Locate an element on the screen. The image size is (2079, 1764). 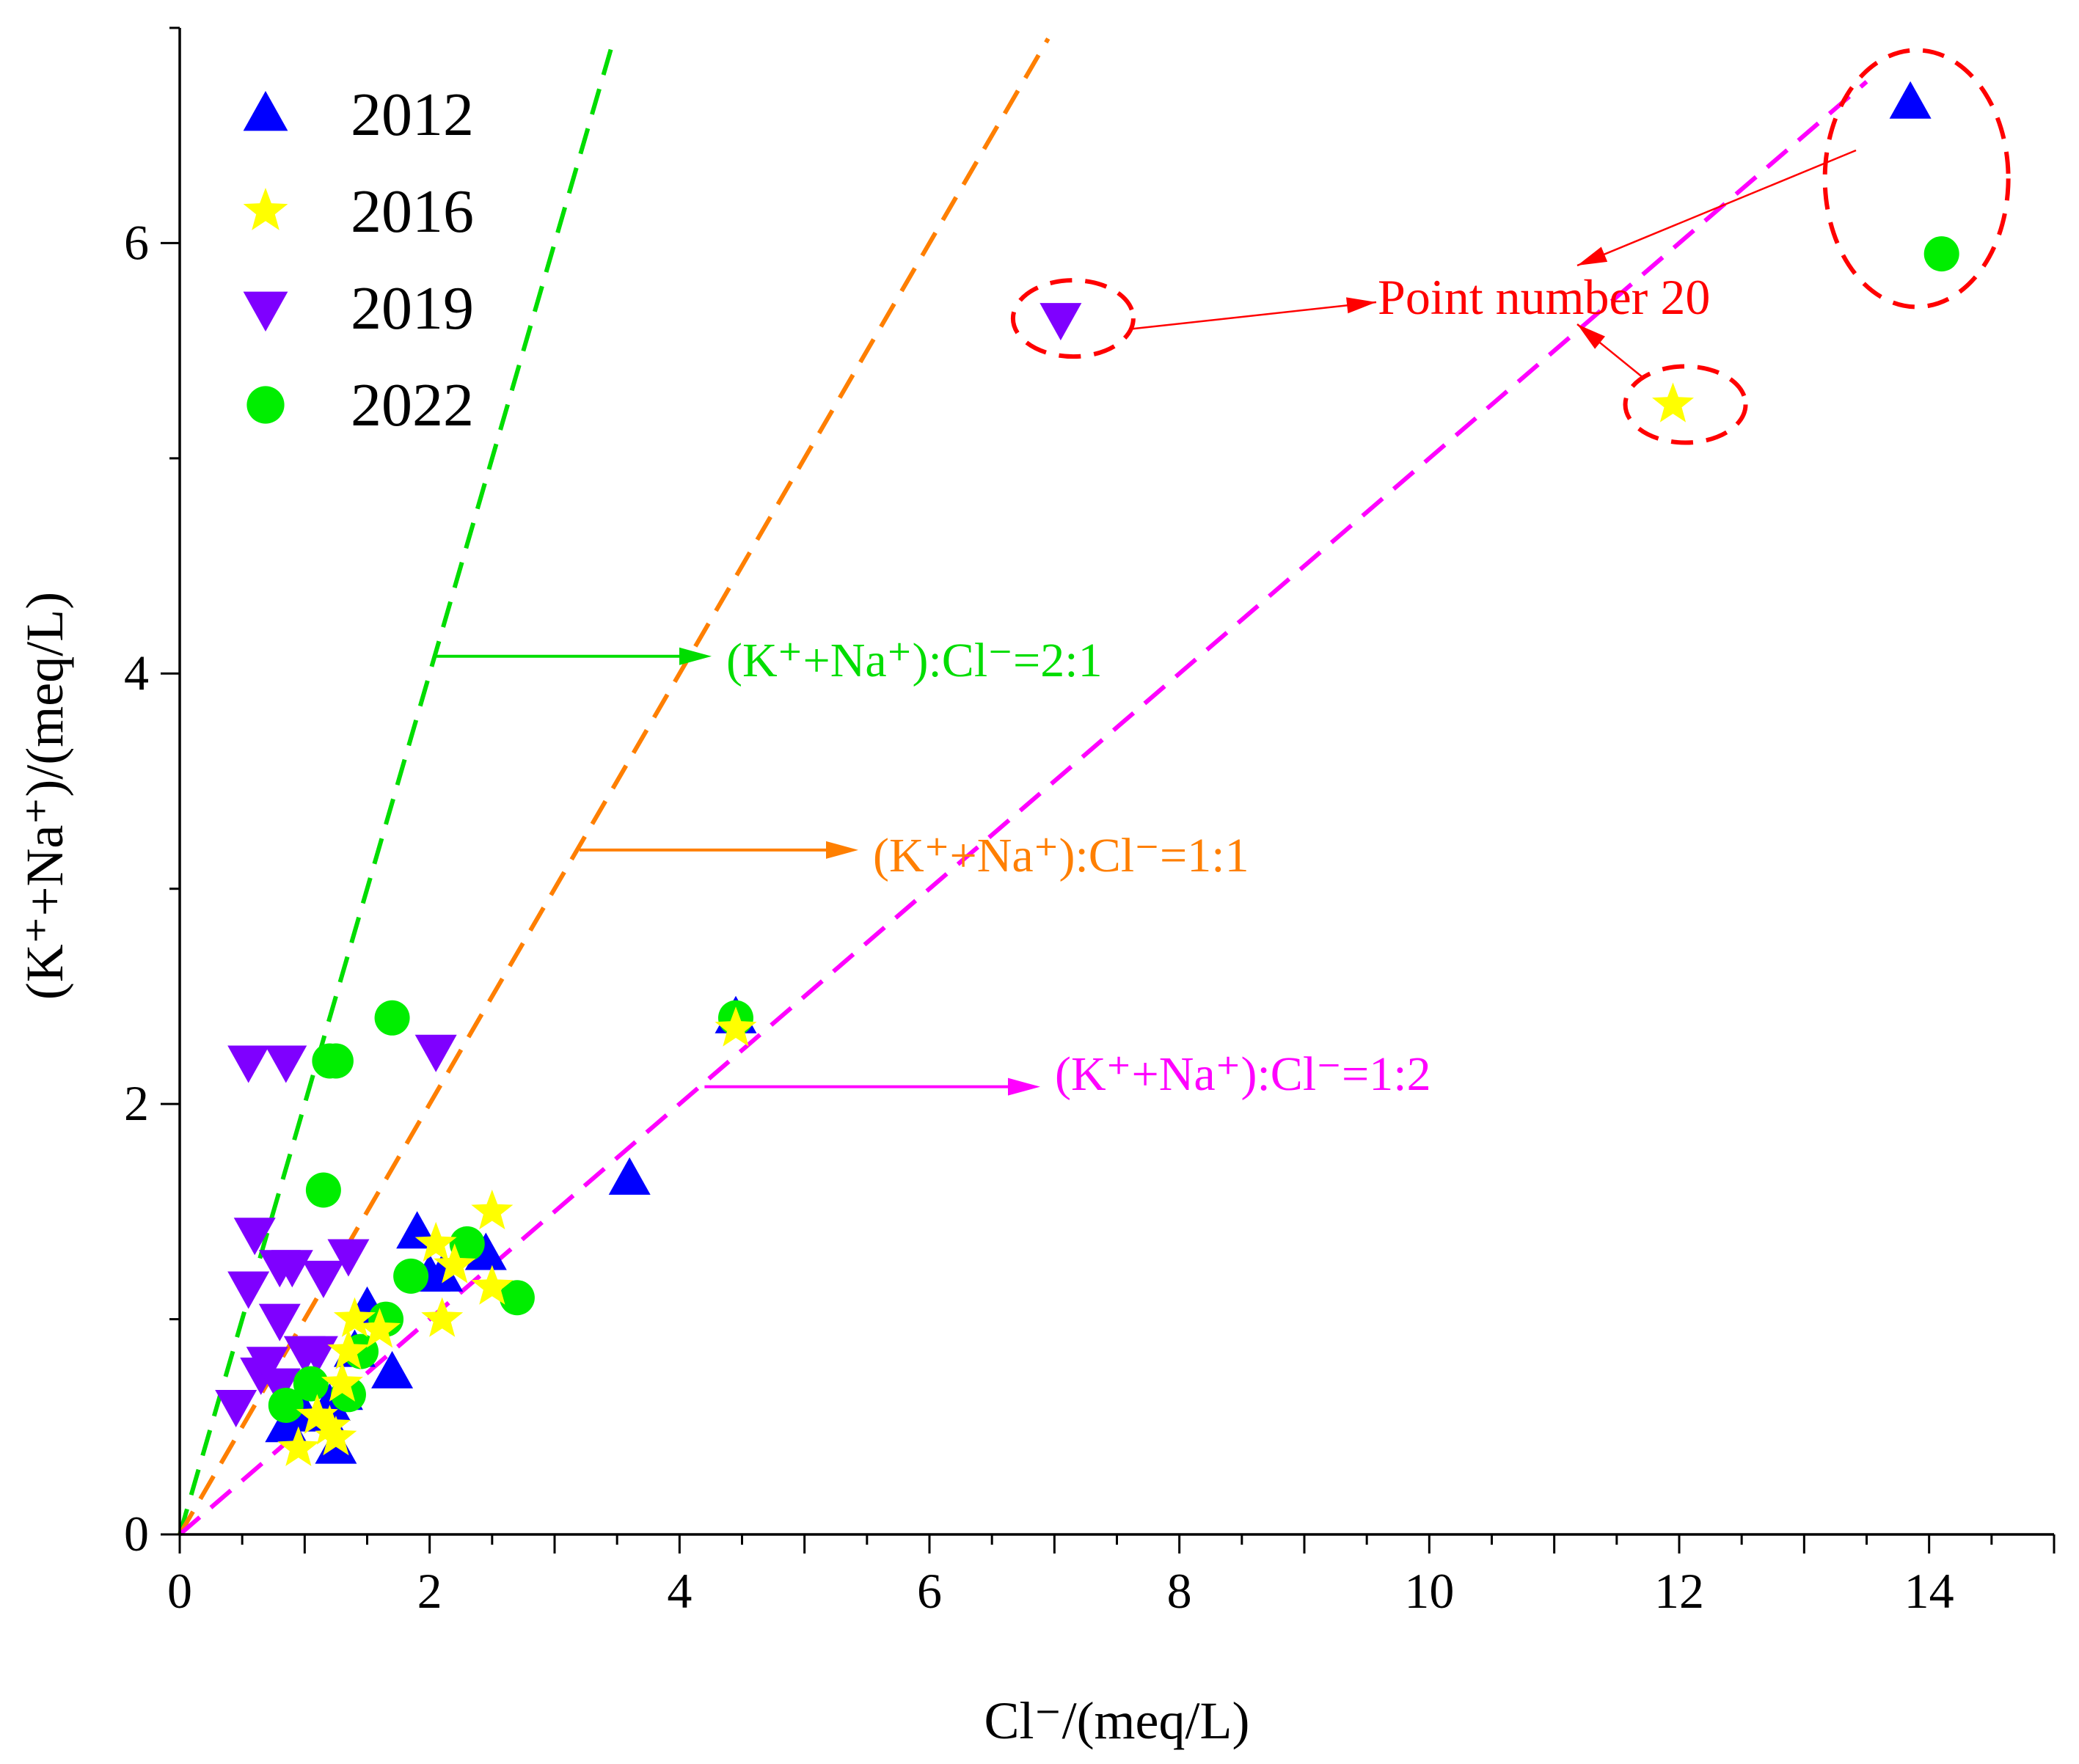
annotation-arrow-2012-2022-line is located at coordinates (1716, 208).